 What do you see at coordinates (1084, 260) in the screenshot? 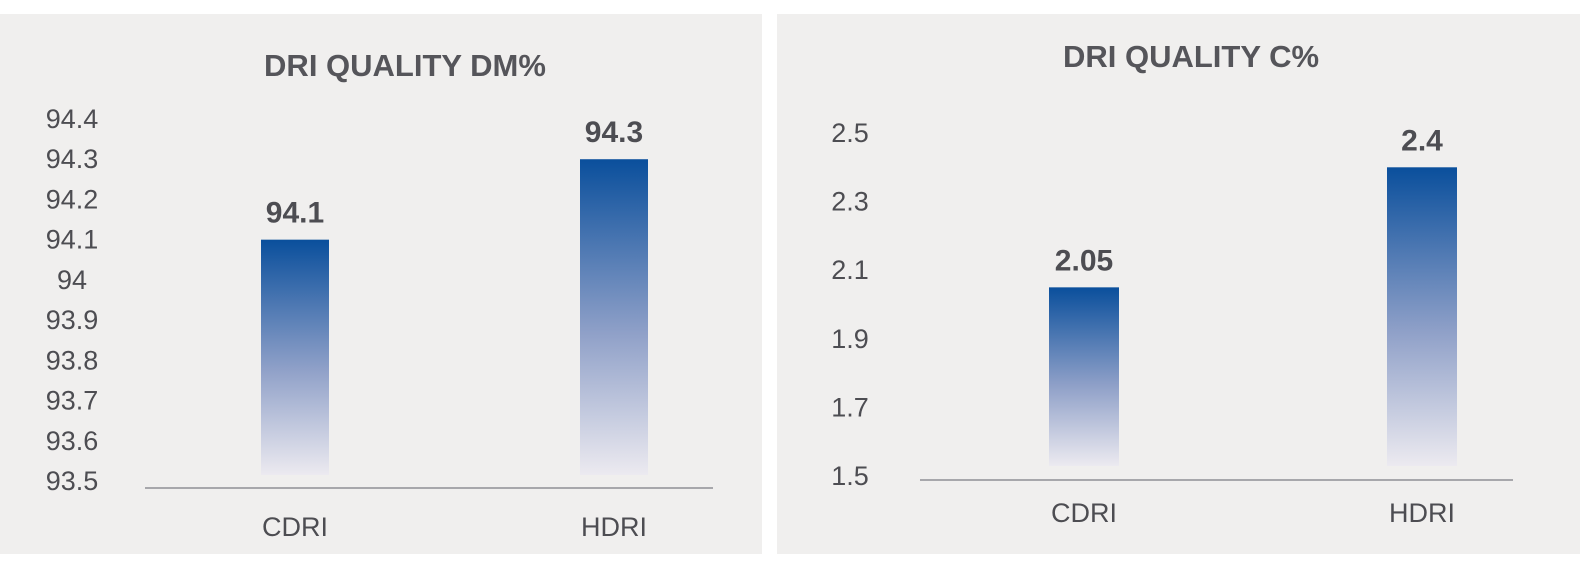
I see `data-label: 2.05` at bounding box center [1084, 260].